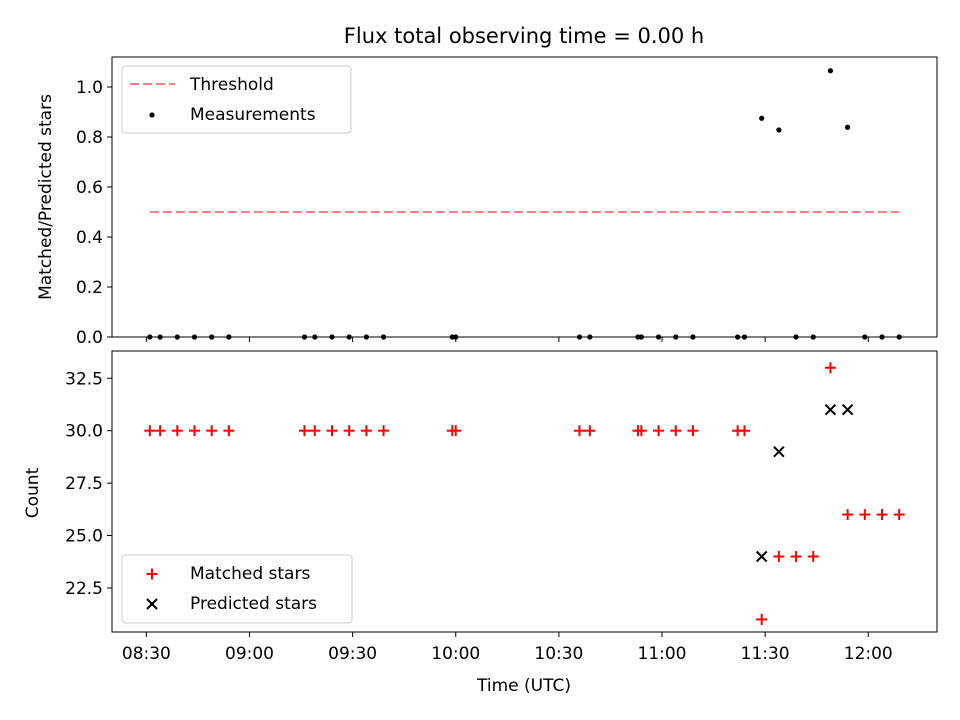 This screenshot has width=960, height=720. What do you see at coordinates (249, 654) in the screenshot?
I see `x-tick-label: 09:00` at bounding box center [249, 654].